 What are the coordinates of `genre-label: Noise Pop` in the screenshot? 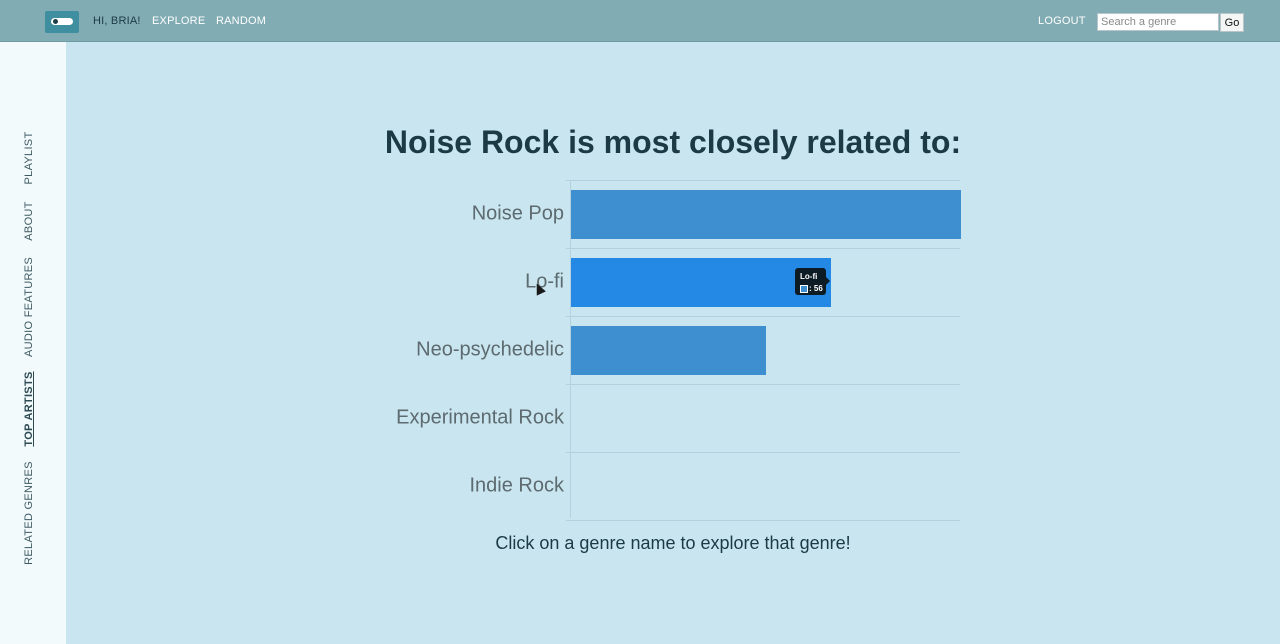 It's located at (517, 213).